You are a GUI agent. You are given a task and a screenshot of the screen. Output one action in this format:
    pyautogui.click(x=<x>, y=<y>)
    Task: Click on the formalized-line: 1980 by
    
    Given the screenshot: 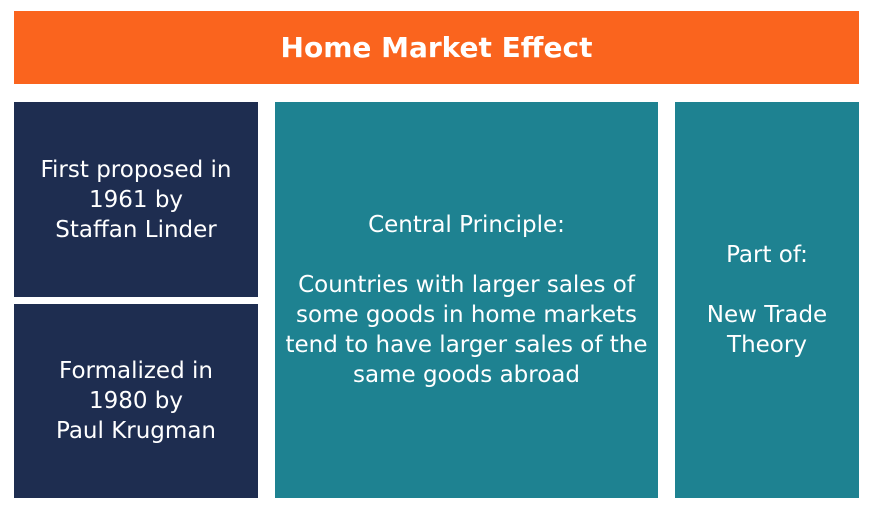 What is the action you would take?
    pyautogui.click(x=136, y=401)
    